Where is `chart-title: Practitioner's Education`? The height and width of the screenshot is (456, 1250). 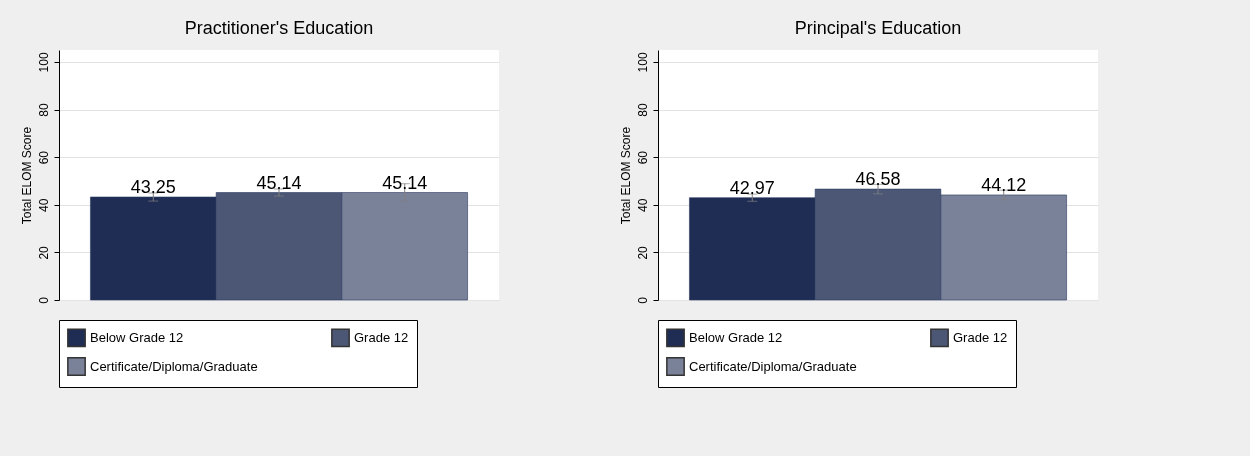
chart-title: Practitioner's Education is located at coordinates (279, 28).